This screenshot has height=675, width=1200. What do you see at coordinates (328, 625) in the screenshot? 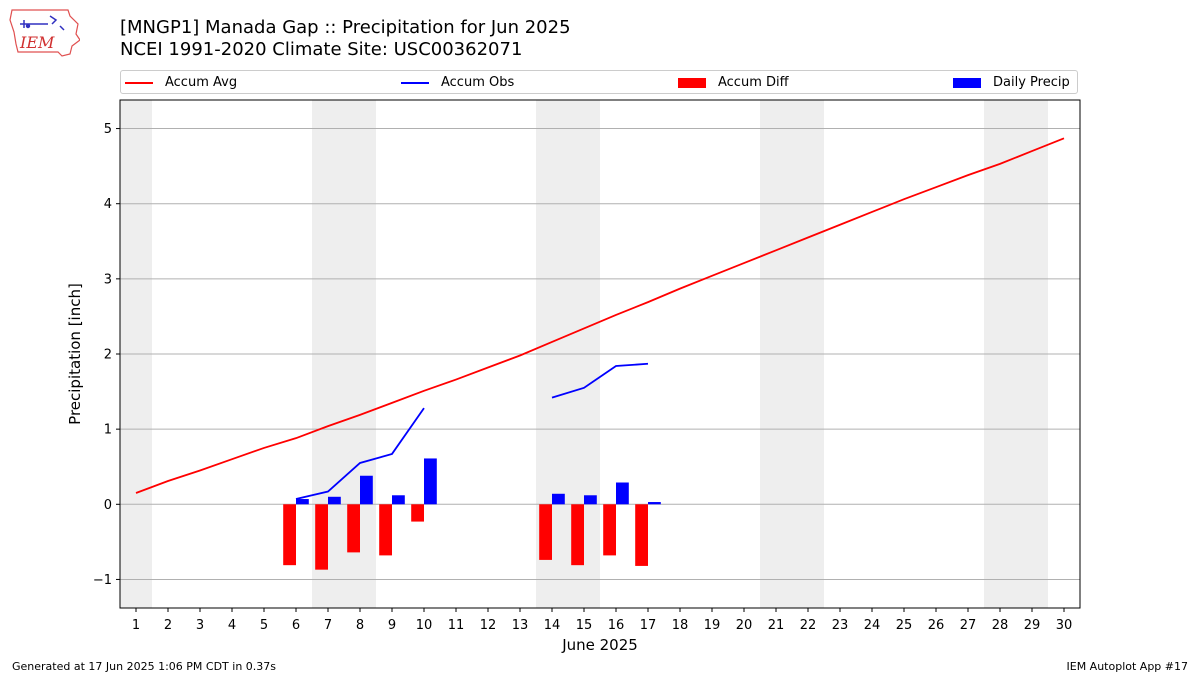
I see `x-tick-label: 7` at bounding box center [328, 625].